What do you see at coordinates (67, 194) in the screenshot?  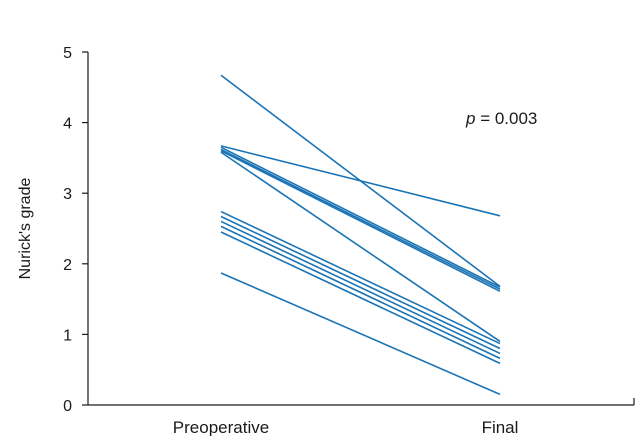 I see `y-tick-label: 3` at bounding box center [67, 194].